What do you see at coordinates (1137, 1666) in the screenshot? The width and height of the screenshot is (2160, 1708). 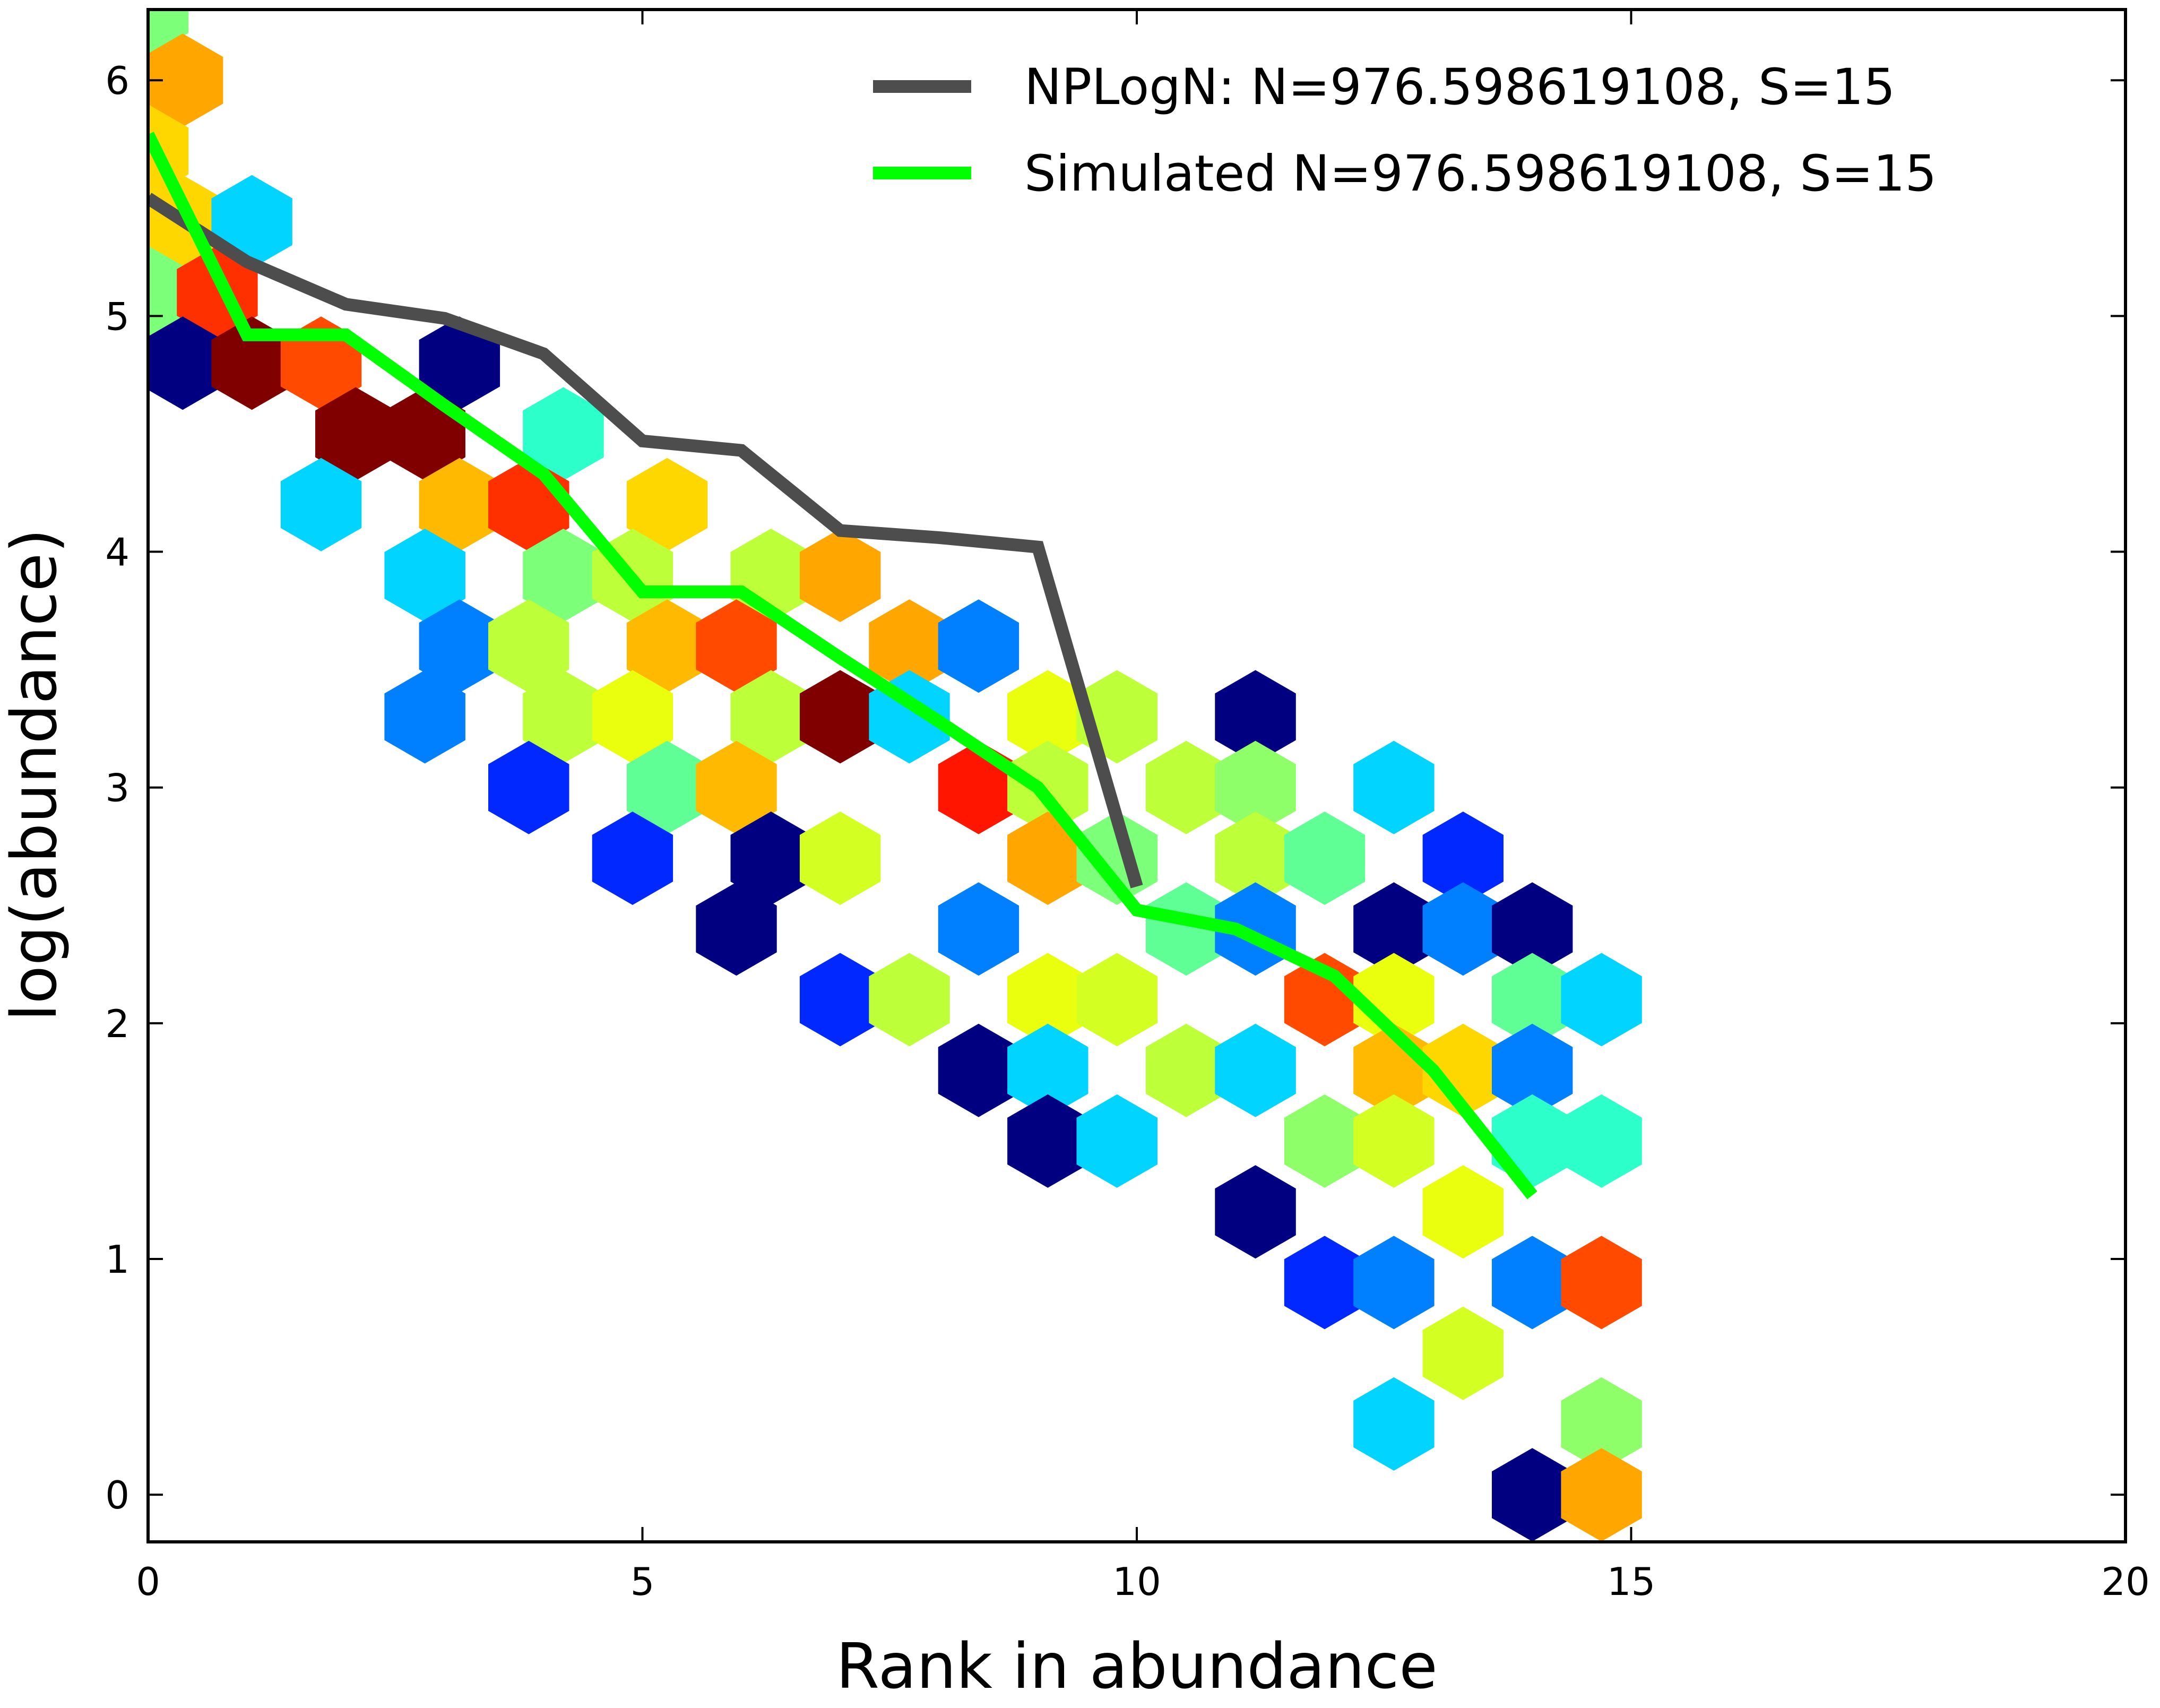 I see `x-axis-title: Rank in abundance` at bounding box center [1137, 1666].